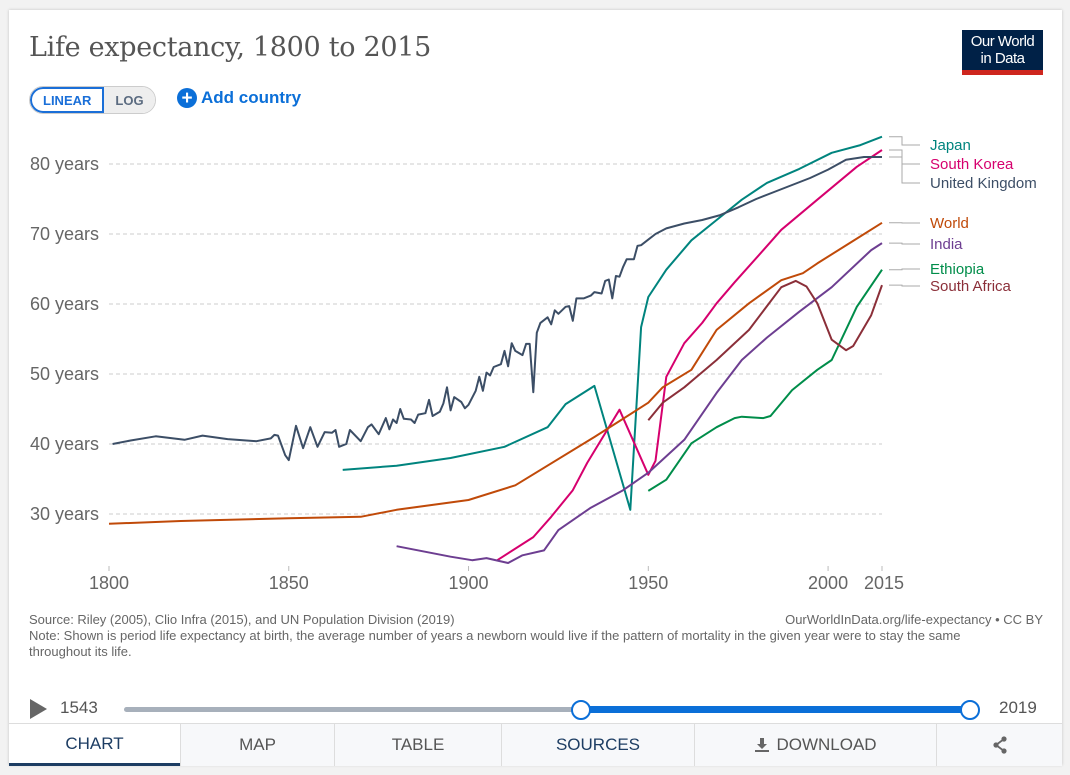 This screenshot has height=775, width=1070. I want to click on series-label: United Kingdom, so click(983, 183).